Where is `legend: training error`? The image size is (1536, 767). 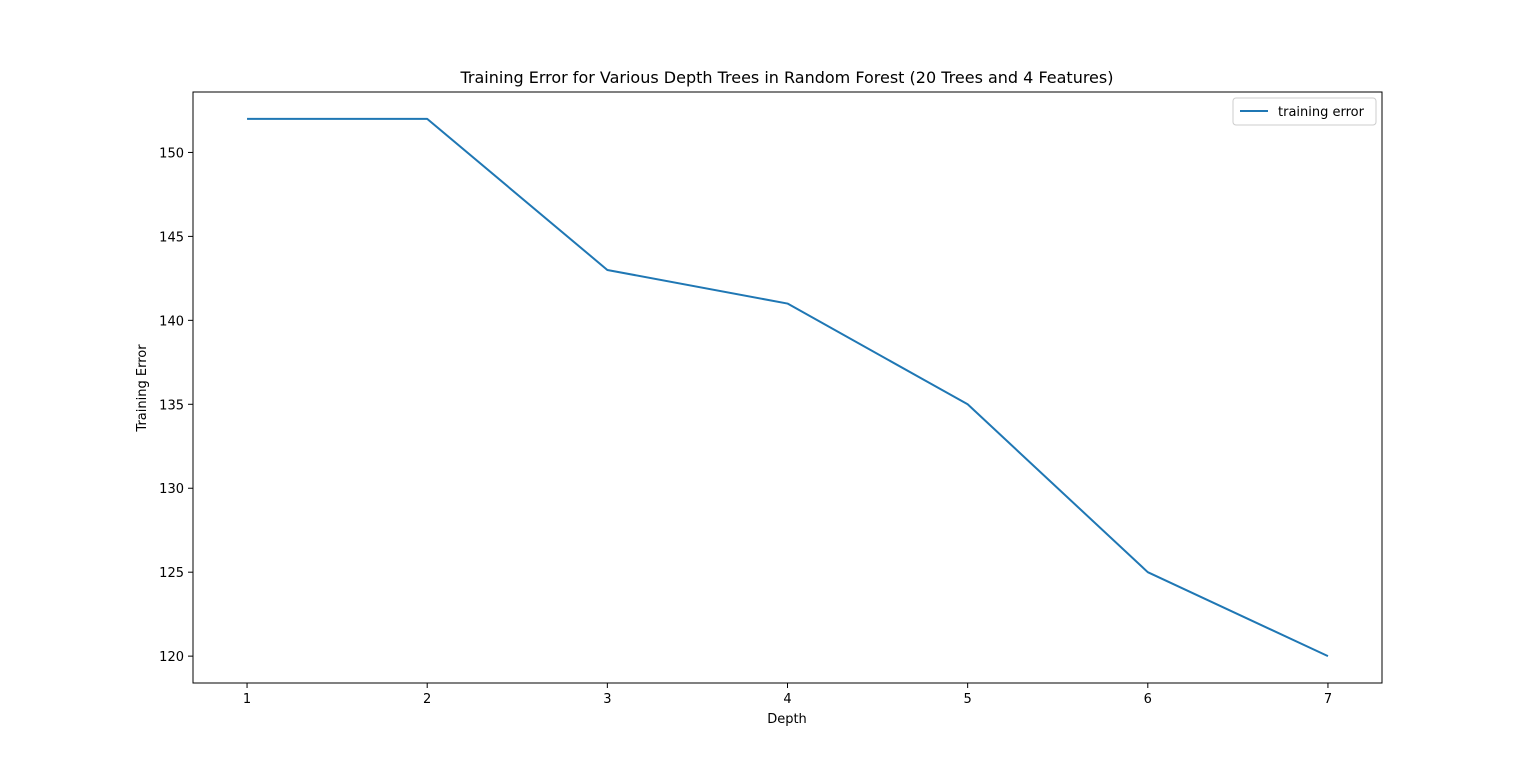 legend: training error is located at coordinates (1304, 111).